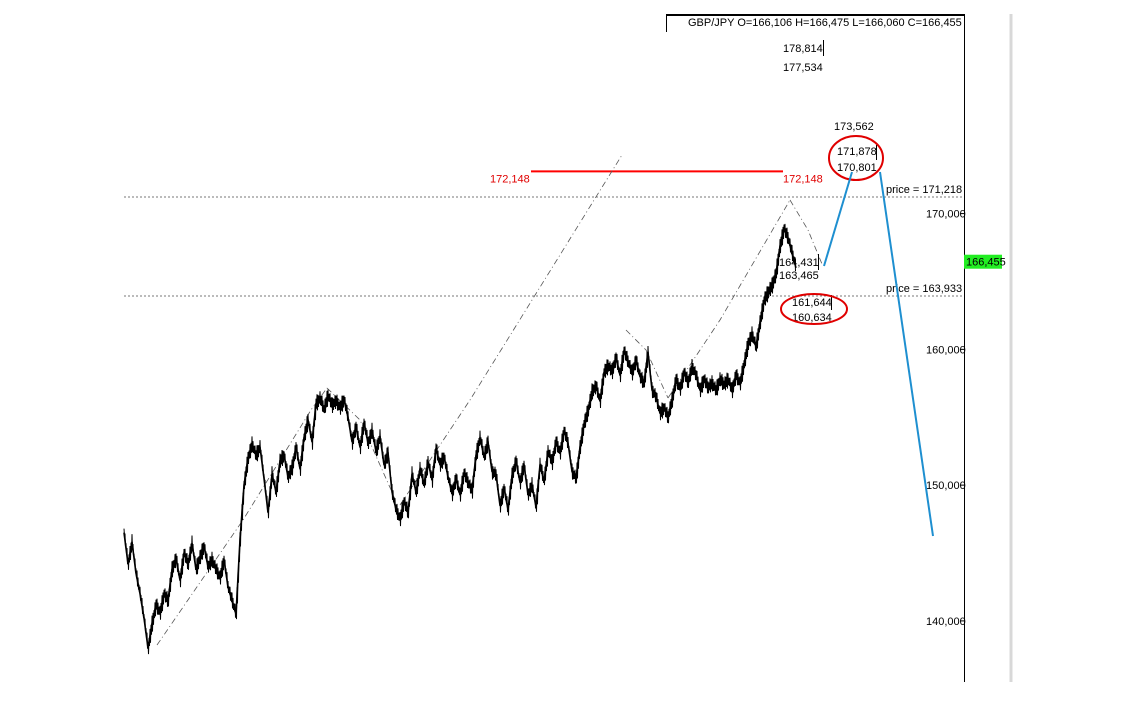 Image resolution: width=1142 pixels, height=722 pixels. What do you see at coordinates (924, 190) in the screenshot?
I see `price-label-171218: price = 171,218` at bounding box center [924, 190].